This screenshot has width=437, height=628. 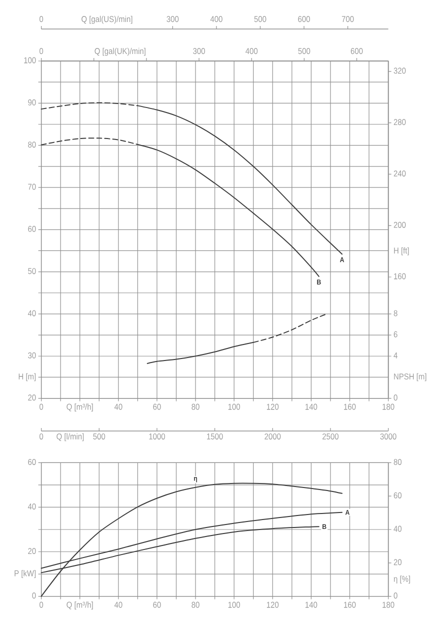 I want to click on x2-tick-label: 1000, so click(x=157, y=436).